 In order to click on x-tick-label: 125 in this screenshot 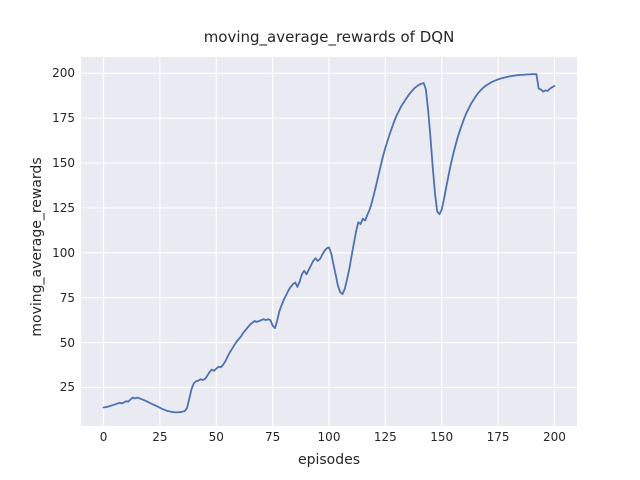, I will do `click(385, 437)`.